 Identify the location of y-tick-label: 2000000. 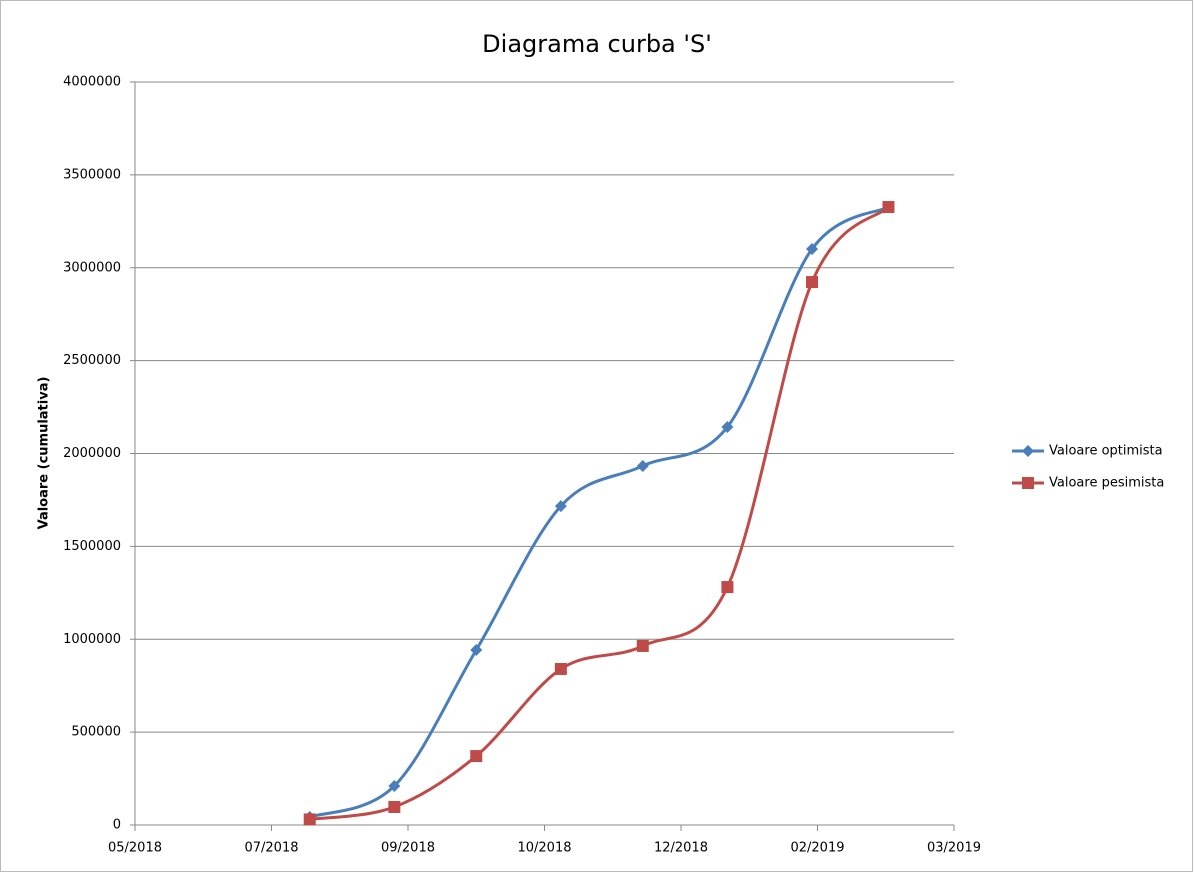
(92, 453).